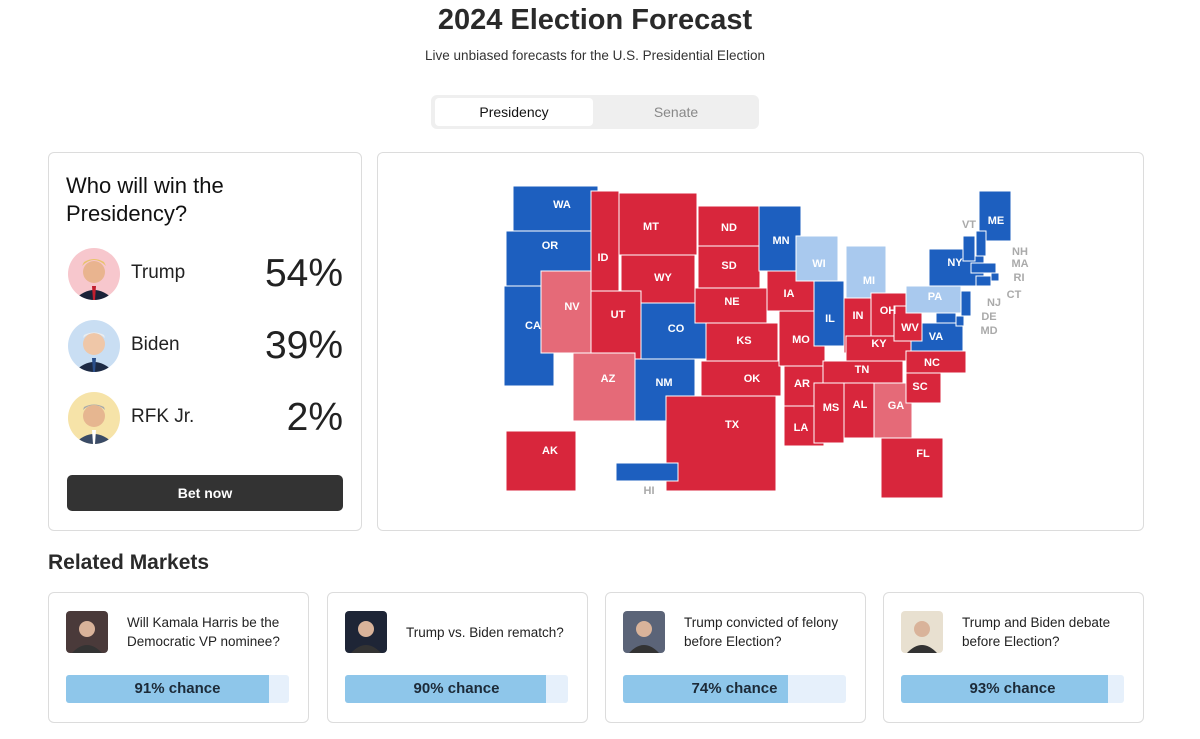 This screenshot has width=1200, height=739. I want to click on state-label: CT, so click(1014, 295).